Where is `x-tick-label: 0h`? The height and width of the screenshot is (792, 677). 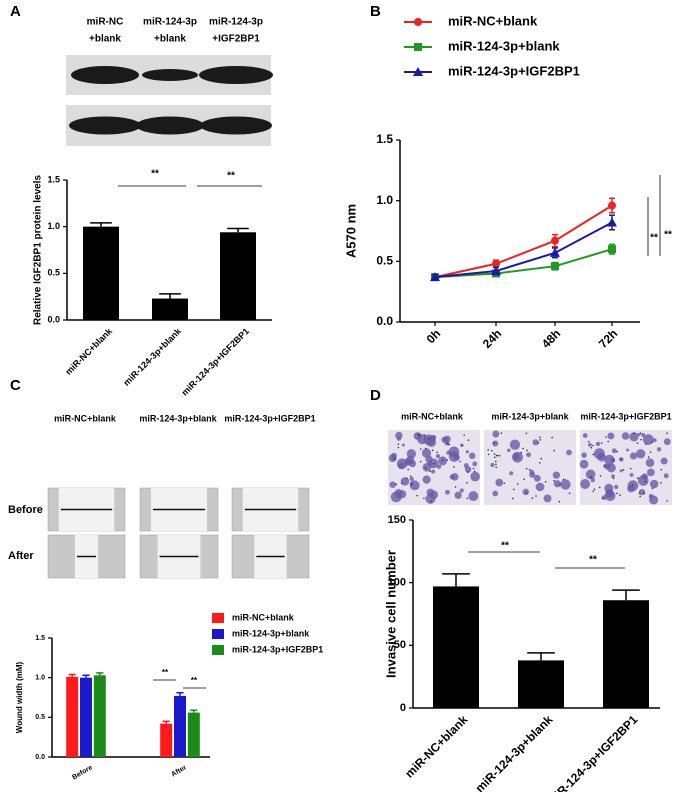
x-tick-label: 0h is located at coordinates (434, 336).